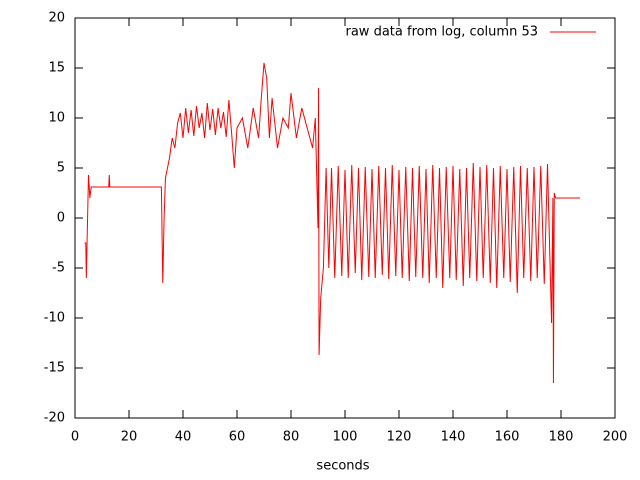 Image resolution: width=640 pixels, height=480 pixels. What do you see at coordinates (56, 118) in the screenshot?
I see `y-tick-label: 10` at bounding box center [56, 118].